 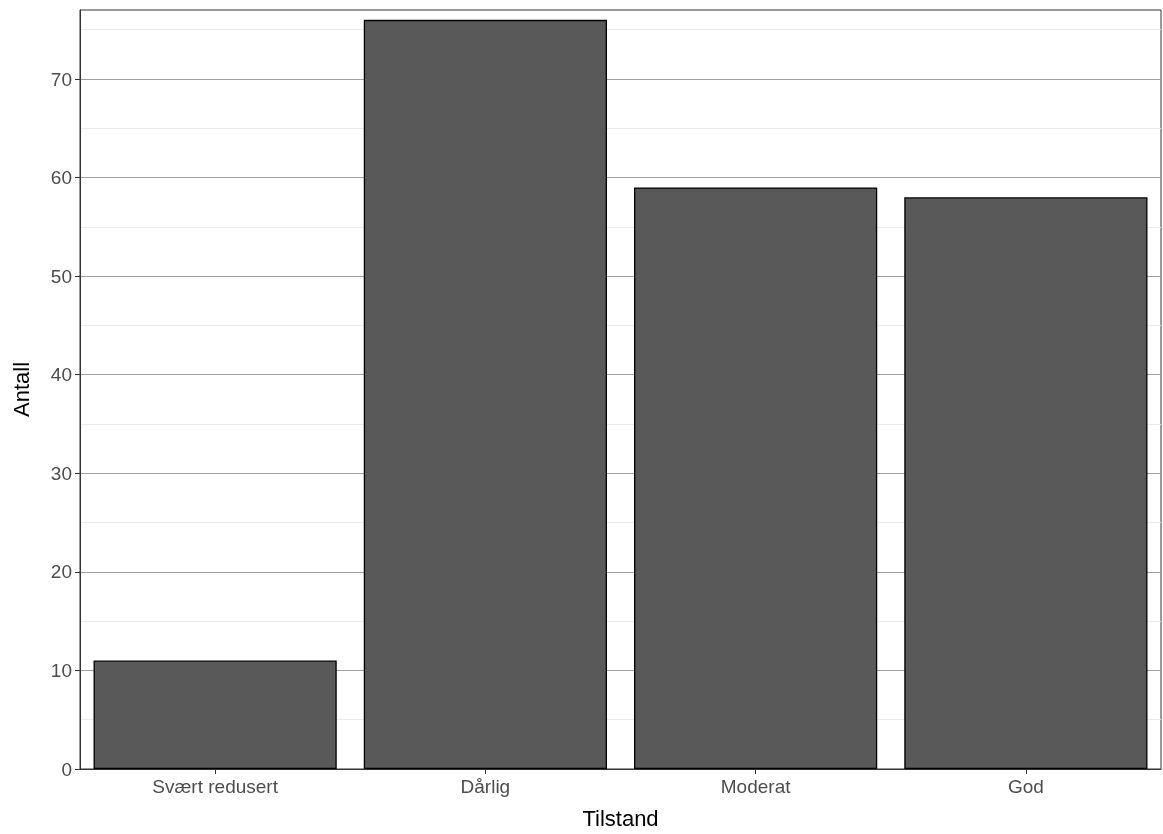 What do you see at coordinates (61, 473) in the screenshot?
I see `y-tick-label: 30` at bounding box center [61, 473].